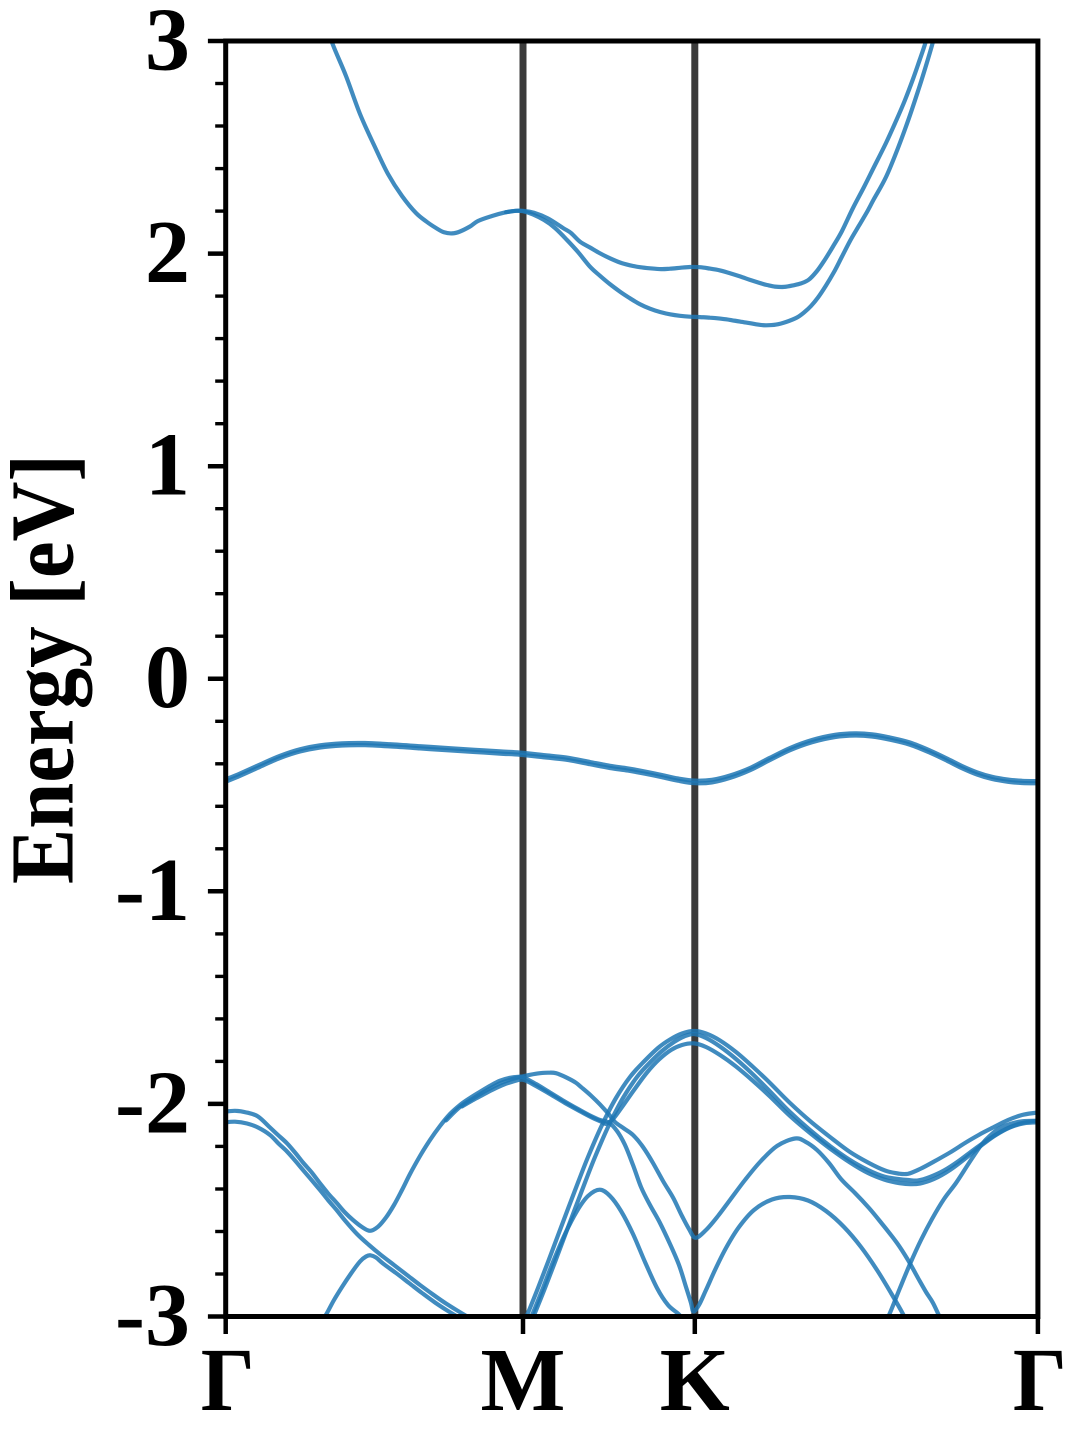 Image resolution: width=1080 pixels, height=1445 pixels. I want to click on svg-text: 1, so click(167, 465).